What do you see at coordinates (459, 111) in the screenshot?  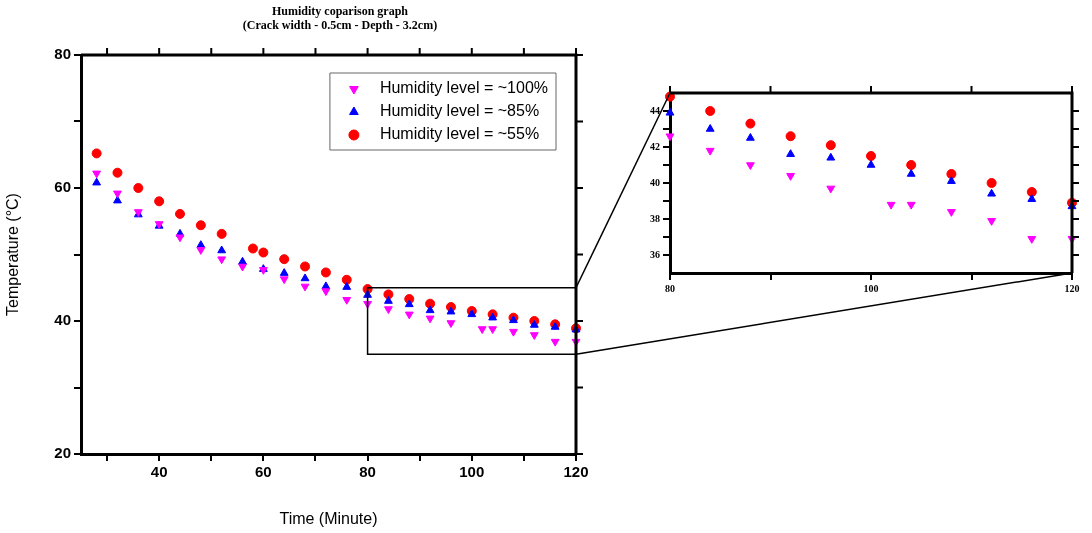 I see `legend-label: Humidity level = ~85%` at bounding box center [459, 111].